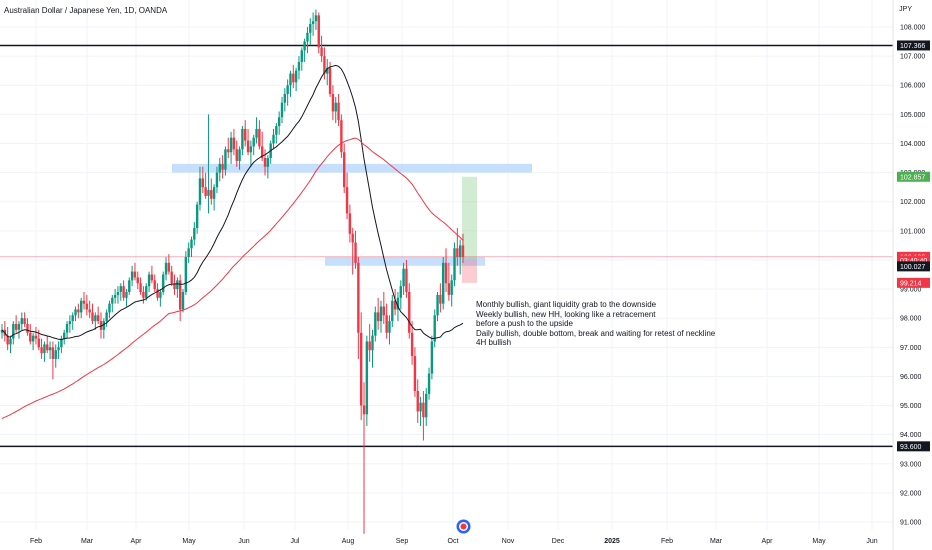 The height and width of the screenshot is (550, 932). I want to click on price-tag-label: 100.027, so click(912, 267).